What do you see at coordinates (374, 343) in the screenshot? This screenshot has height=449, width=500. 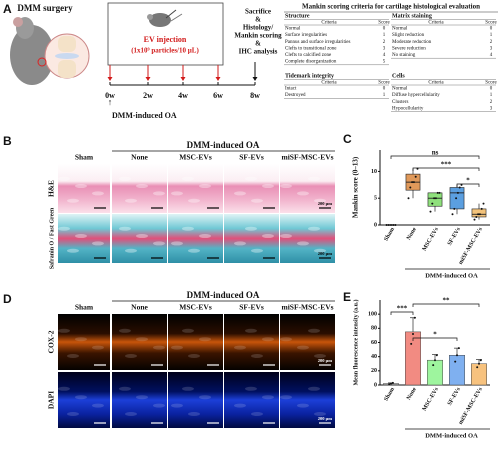 I see `y-tick-label: 60` at bounding box center [374, 343].